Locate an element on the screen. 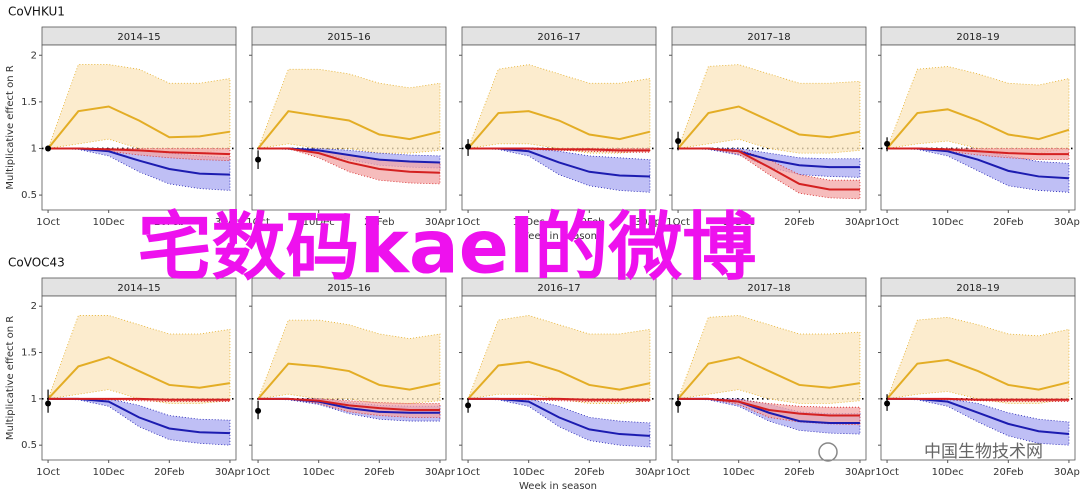  watermark-icon is located at coordinates (828, 452).